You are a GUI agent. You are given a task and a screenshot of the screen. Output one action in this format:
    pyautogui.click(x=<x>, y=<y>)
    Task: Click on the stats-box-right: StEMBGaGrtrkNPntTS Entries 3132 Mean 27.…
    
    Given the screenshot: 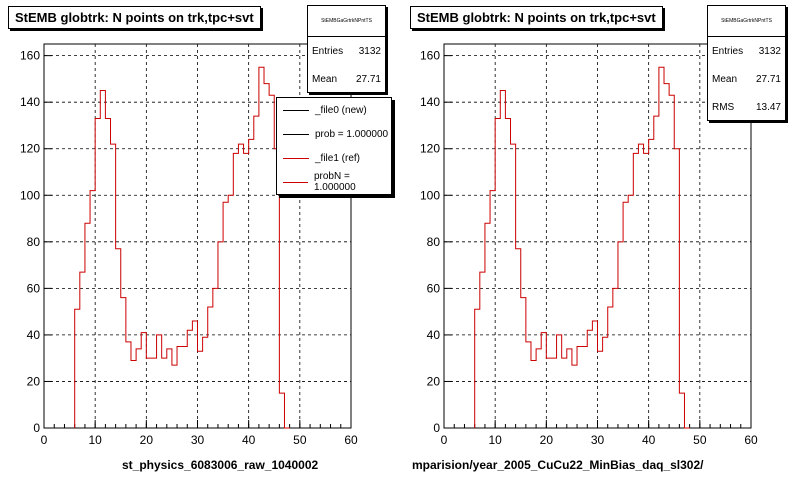 What is the action you would take?
    pyautogui.click(x=746, y=63)
    